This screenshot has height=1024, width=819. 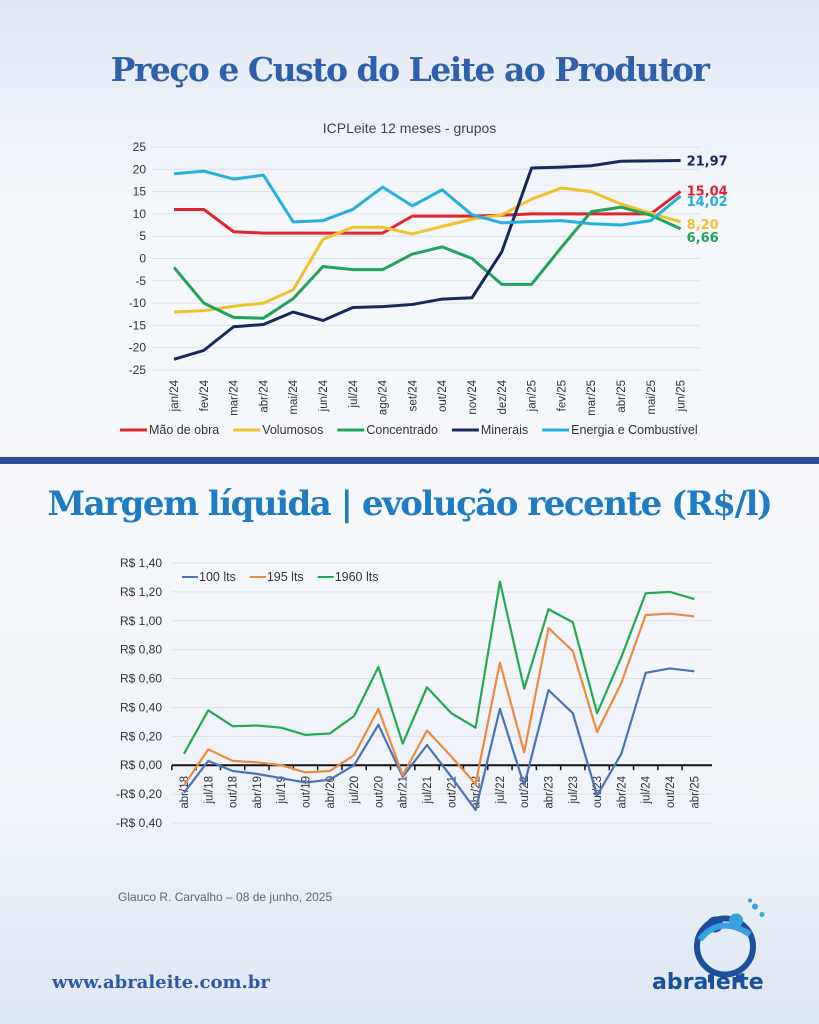 I want to click on legend-label: Minerais, so click(x=504, y=430).